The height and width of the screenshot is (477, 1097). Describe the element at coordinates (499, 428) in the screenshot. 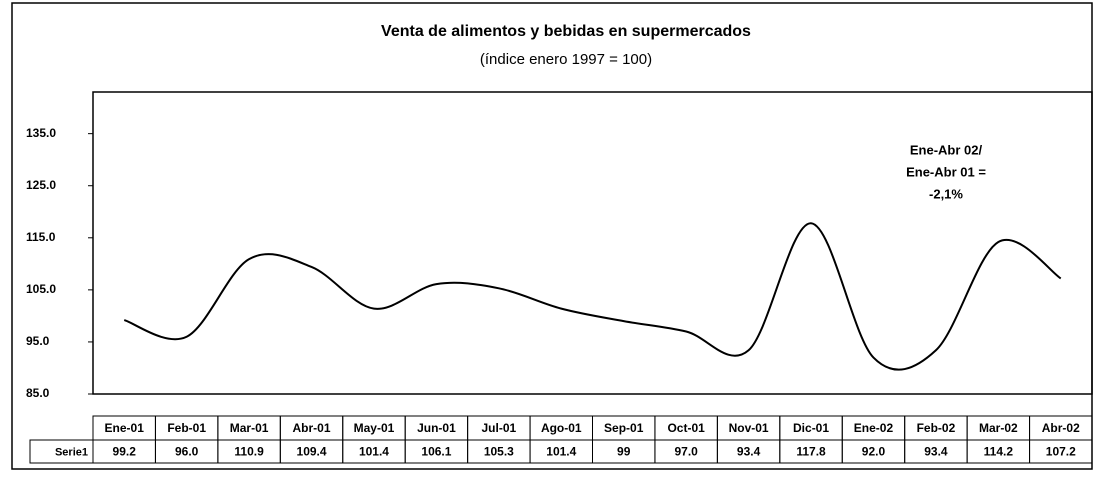

I see `x-tick-label: Jul-01` at that location.